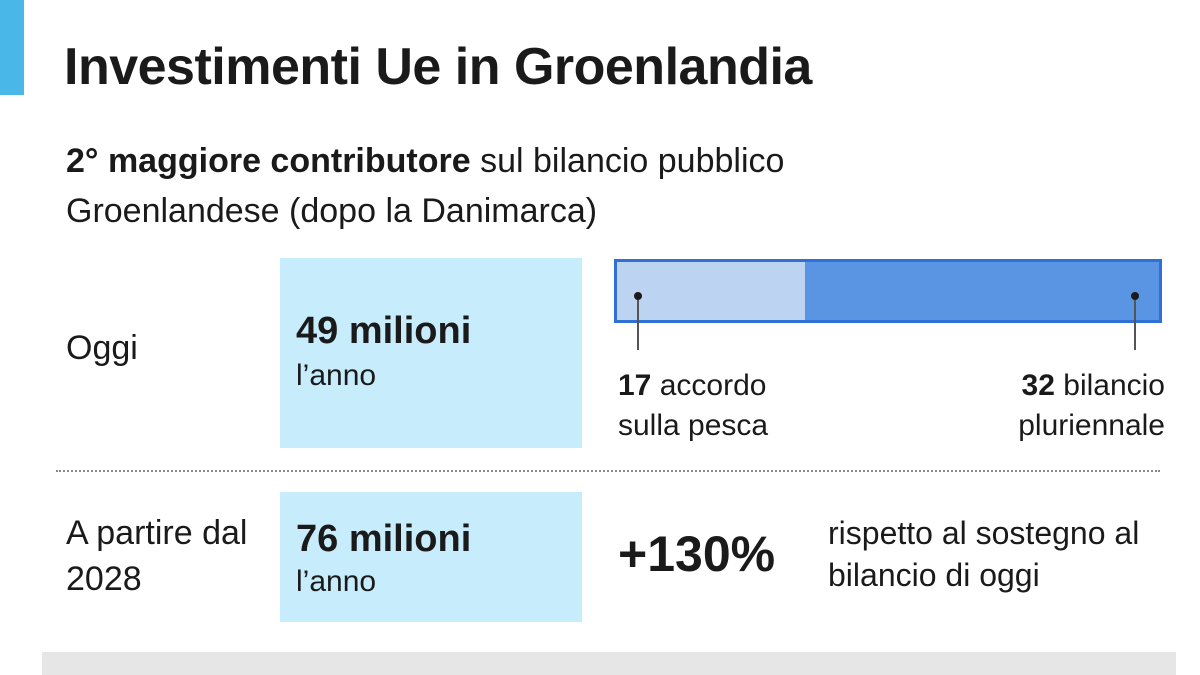  I want to click on caption-fishing-value: 17, so click(635, 385).